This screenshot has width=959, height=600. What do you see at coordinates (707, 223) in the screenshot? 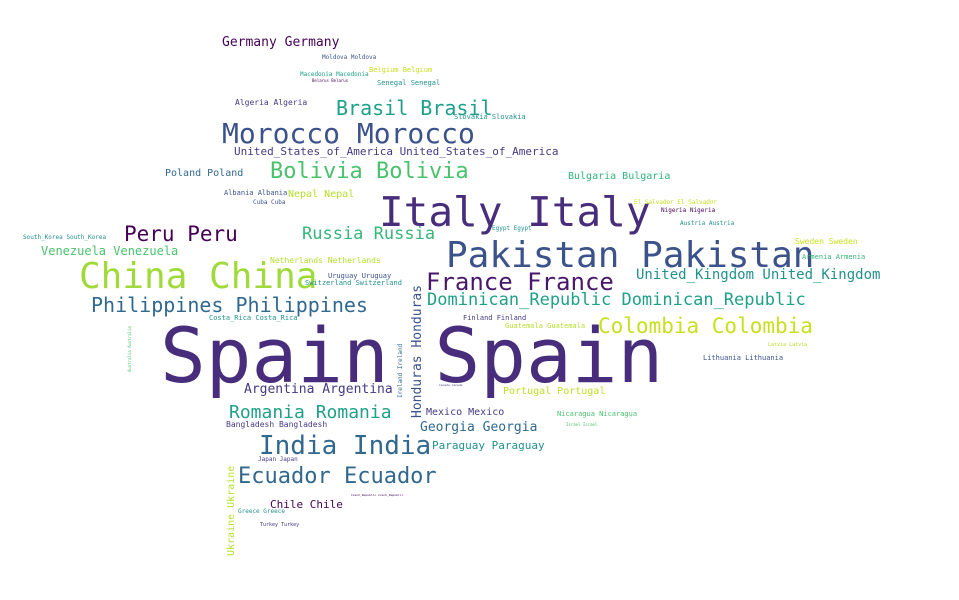
I see `word-austria: Austria Austria` at bounding box center [707, 223].